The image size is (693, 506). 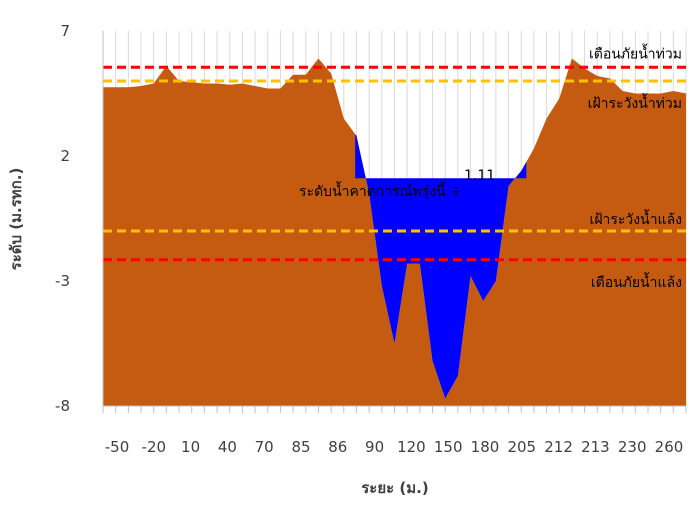 What do you see at coordinates (62, 218) in the screenshot?
I see `y-axis-tick-labels: 7 2 -3 -8` at bounding box center [62, 218].